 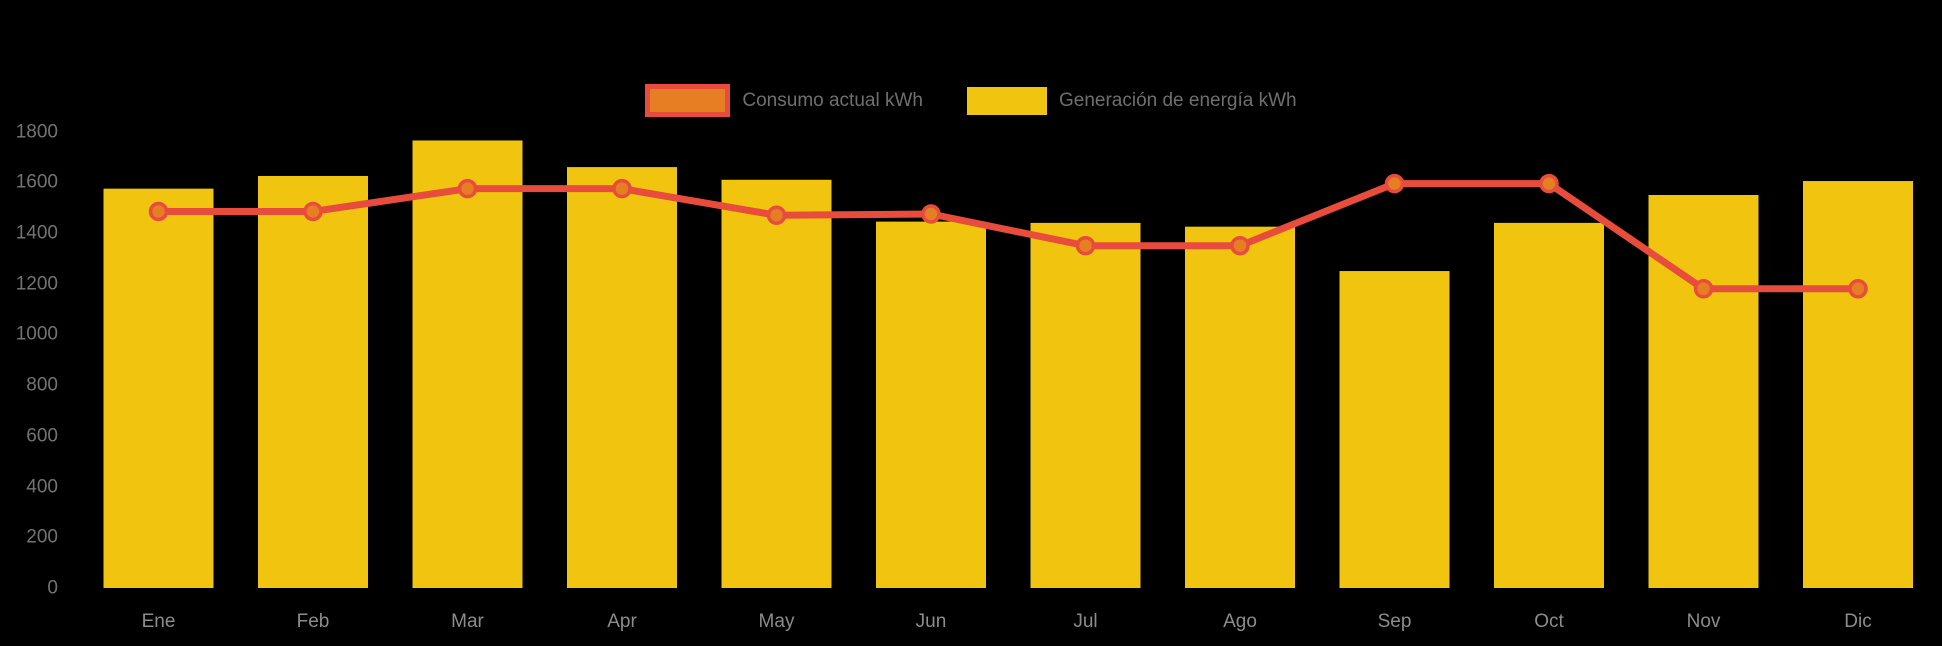 I want to click on generacion-swatch-icon, so click(x=1006, y=100).